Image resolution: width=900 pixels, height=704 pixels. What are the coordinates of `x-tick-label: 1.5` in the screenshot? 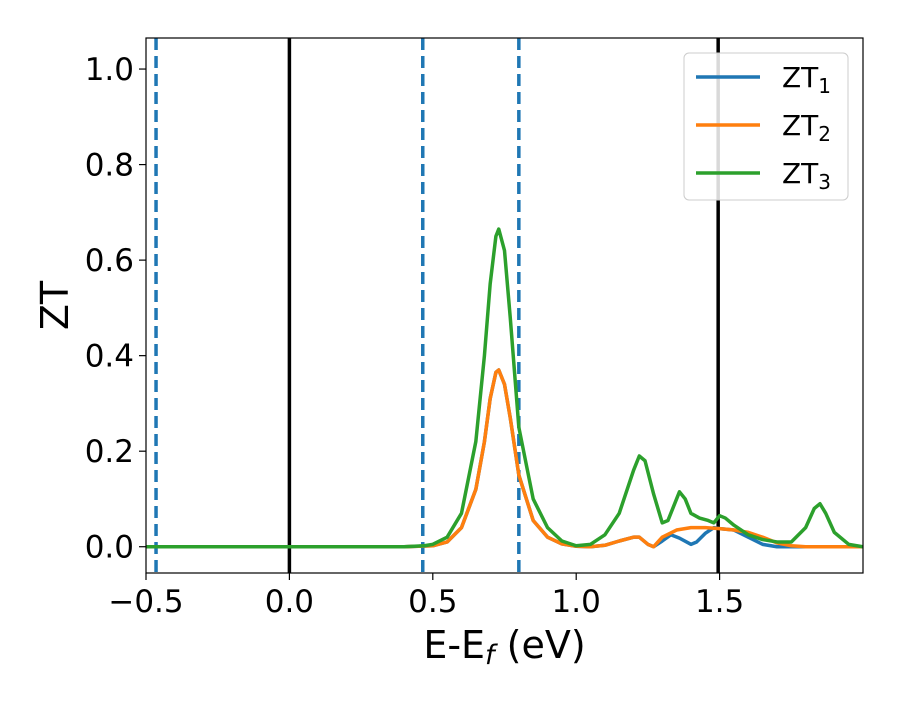 It's located at (719, 602).